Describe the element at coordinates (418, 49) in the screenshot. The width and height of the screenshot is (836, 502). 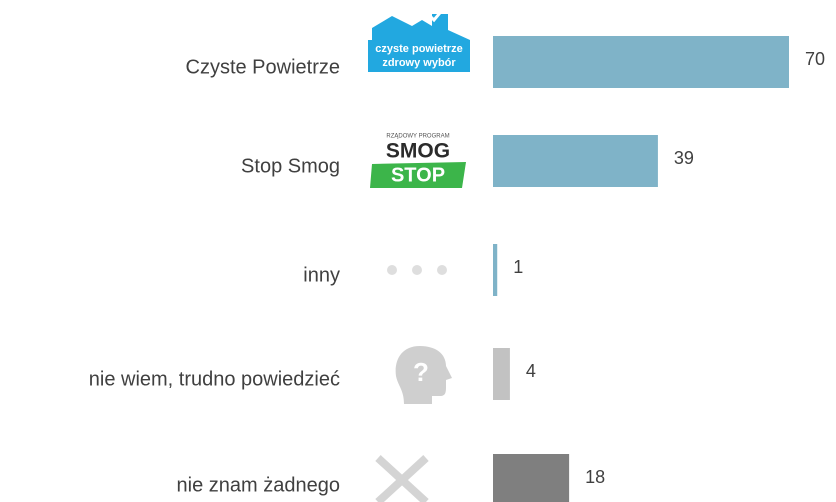
I see `logo-text: czyste powietrze` at that location.